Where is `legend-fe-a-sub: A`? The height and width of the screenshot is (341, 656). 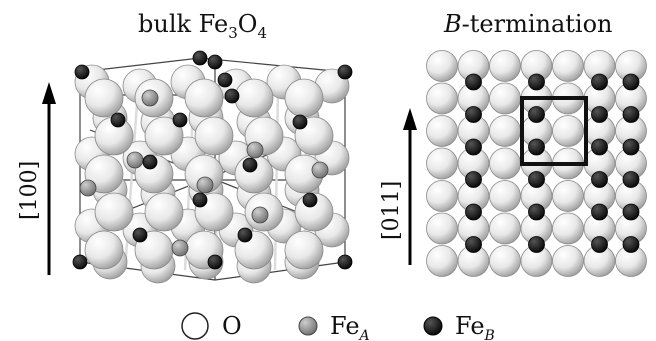 legend-fe-a-sub: A is located at coordinates (364, 334).